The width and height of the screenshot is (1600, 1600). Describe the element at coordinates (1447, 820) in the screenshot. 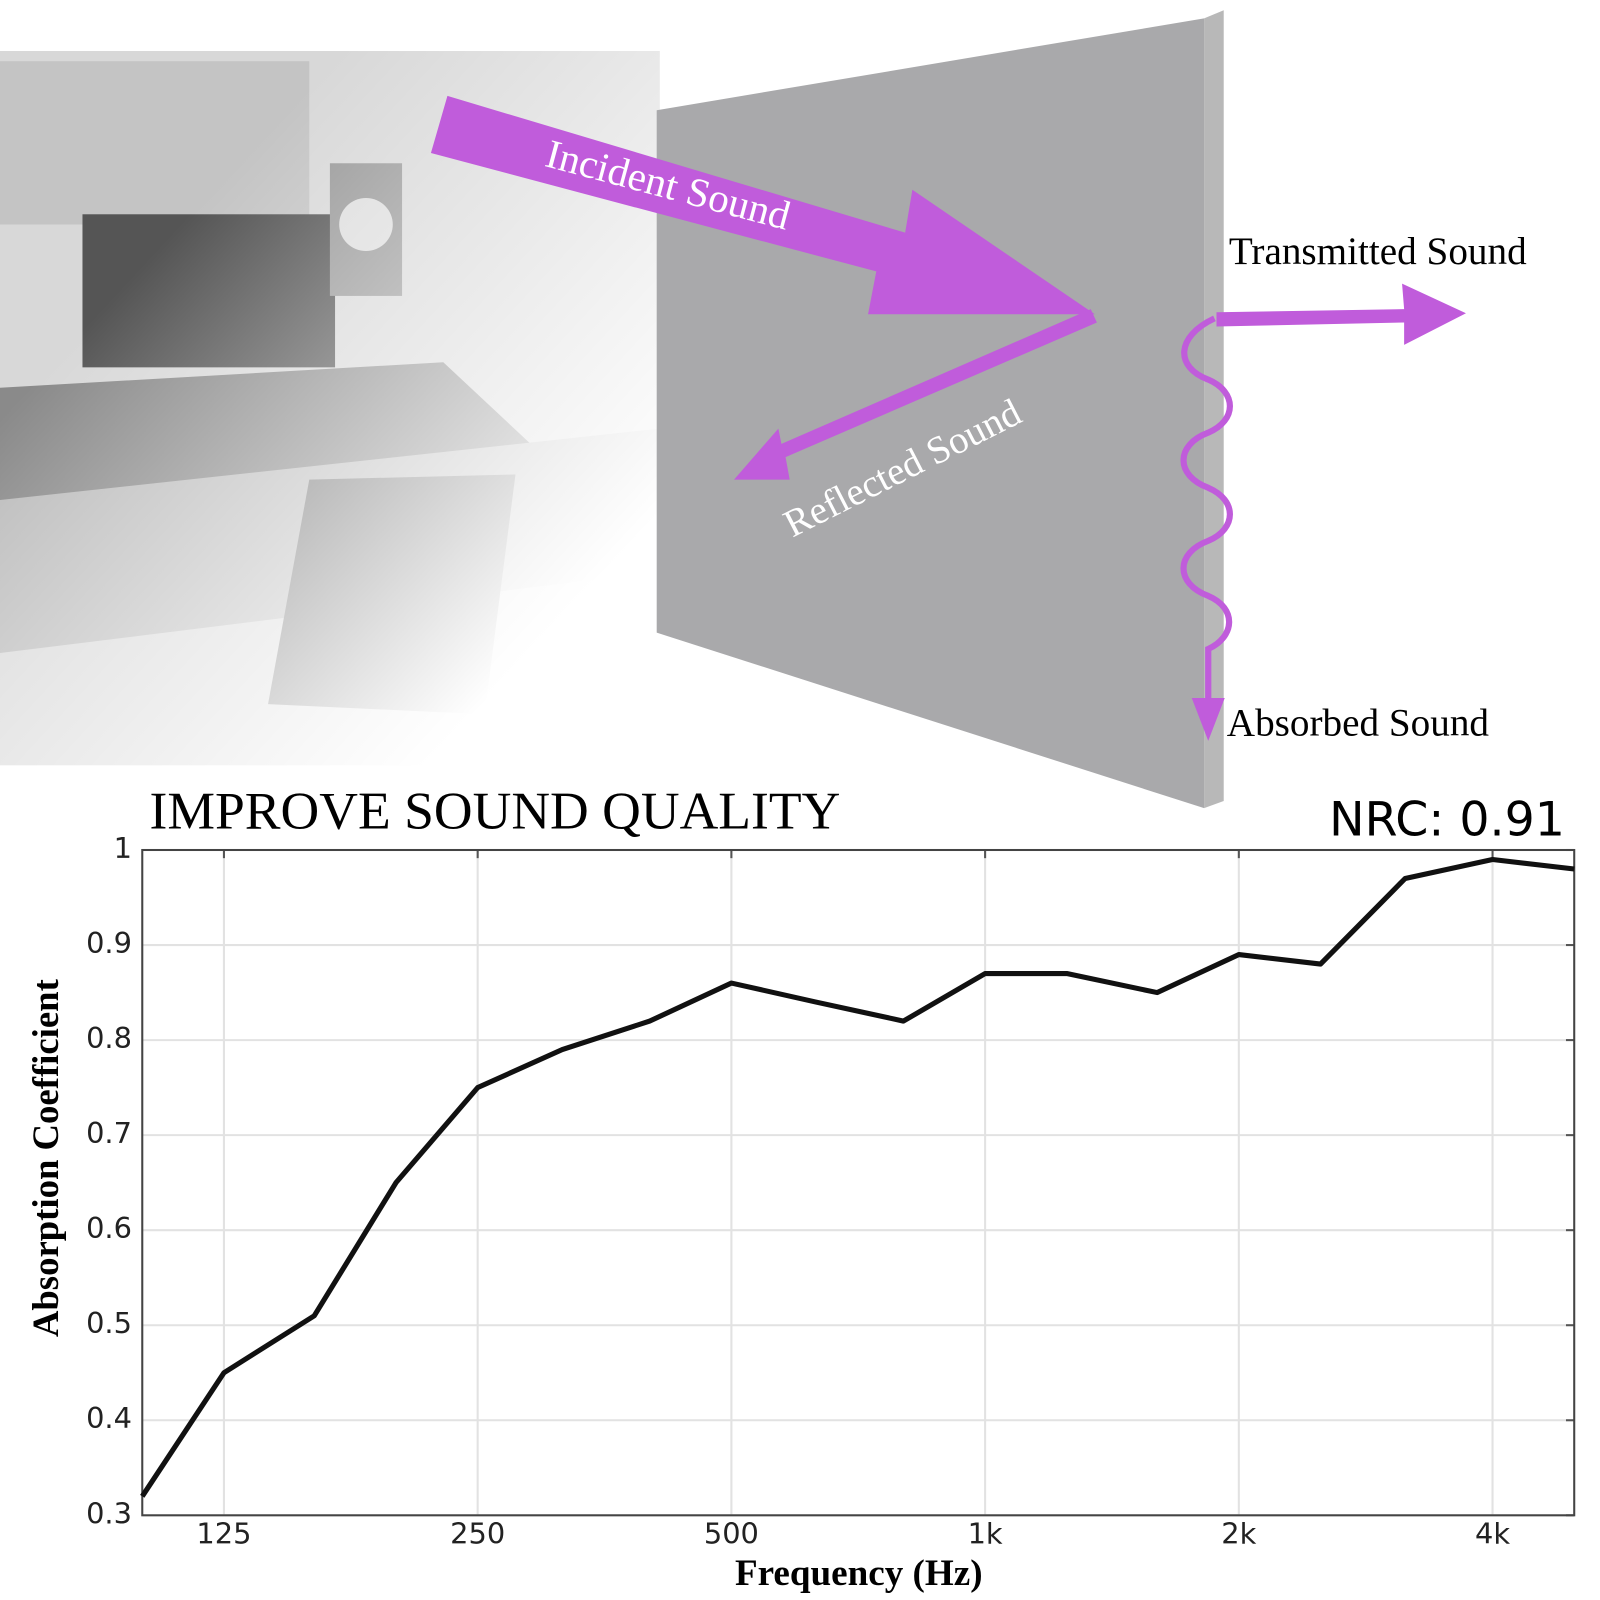

I see `nrc-label: NRC: 0.91` at that location.